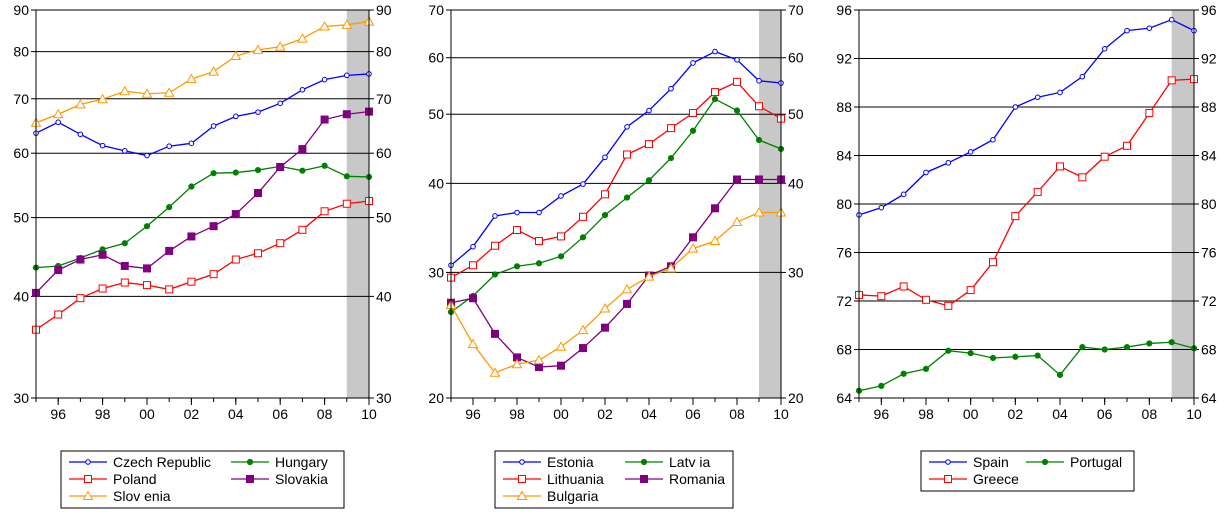  I want to click on legend-label: Estonia, so click(570, 462).